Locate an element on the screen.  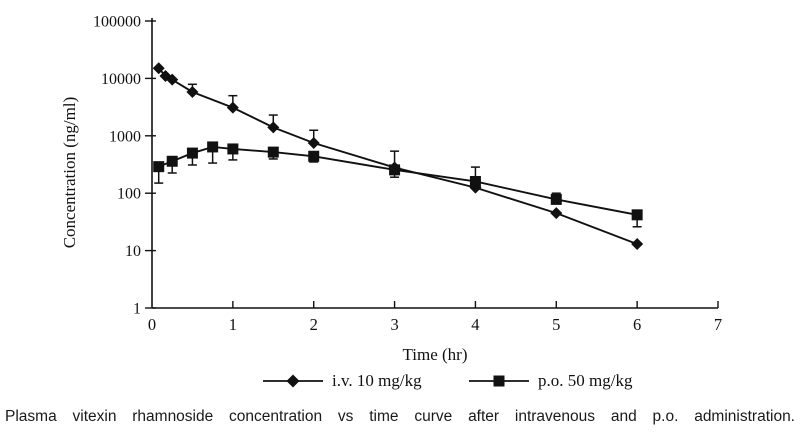
x-tick-label: 4 is located at coordinates (475, 324).